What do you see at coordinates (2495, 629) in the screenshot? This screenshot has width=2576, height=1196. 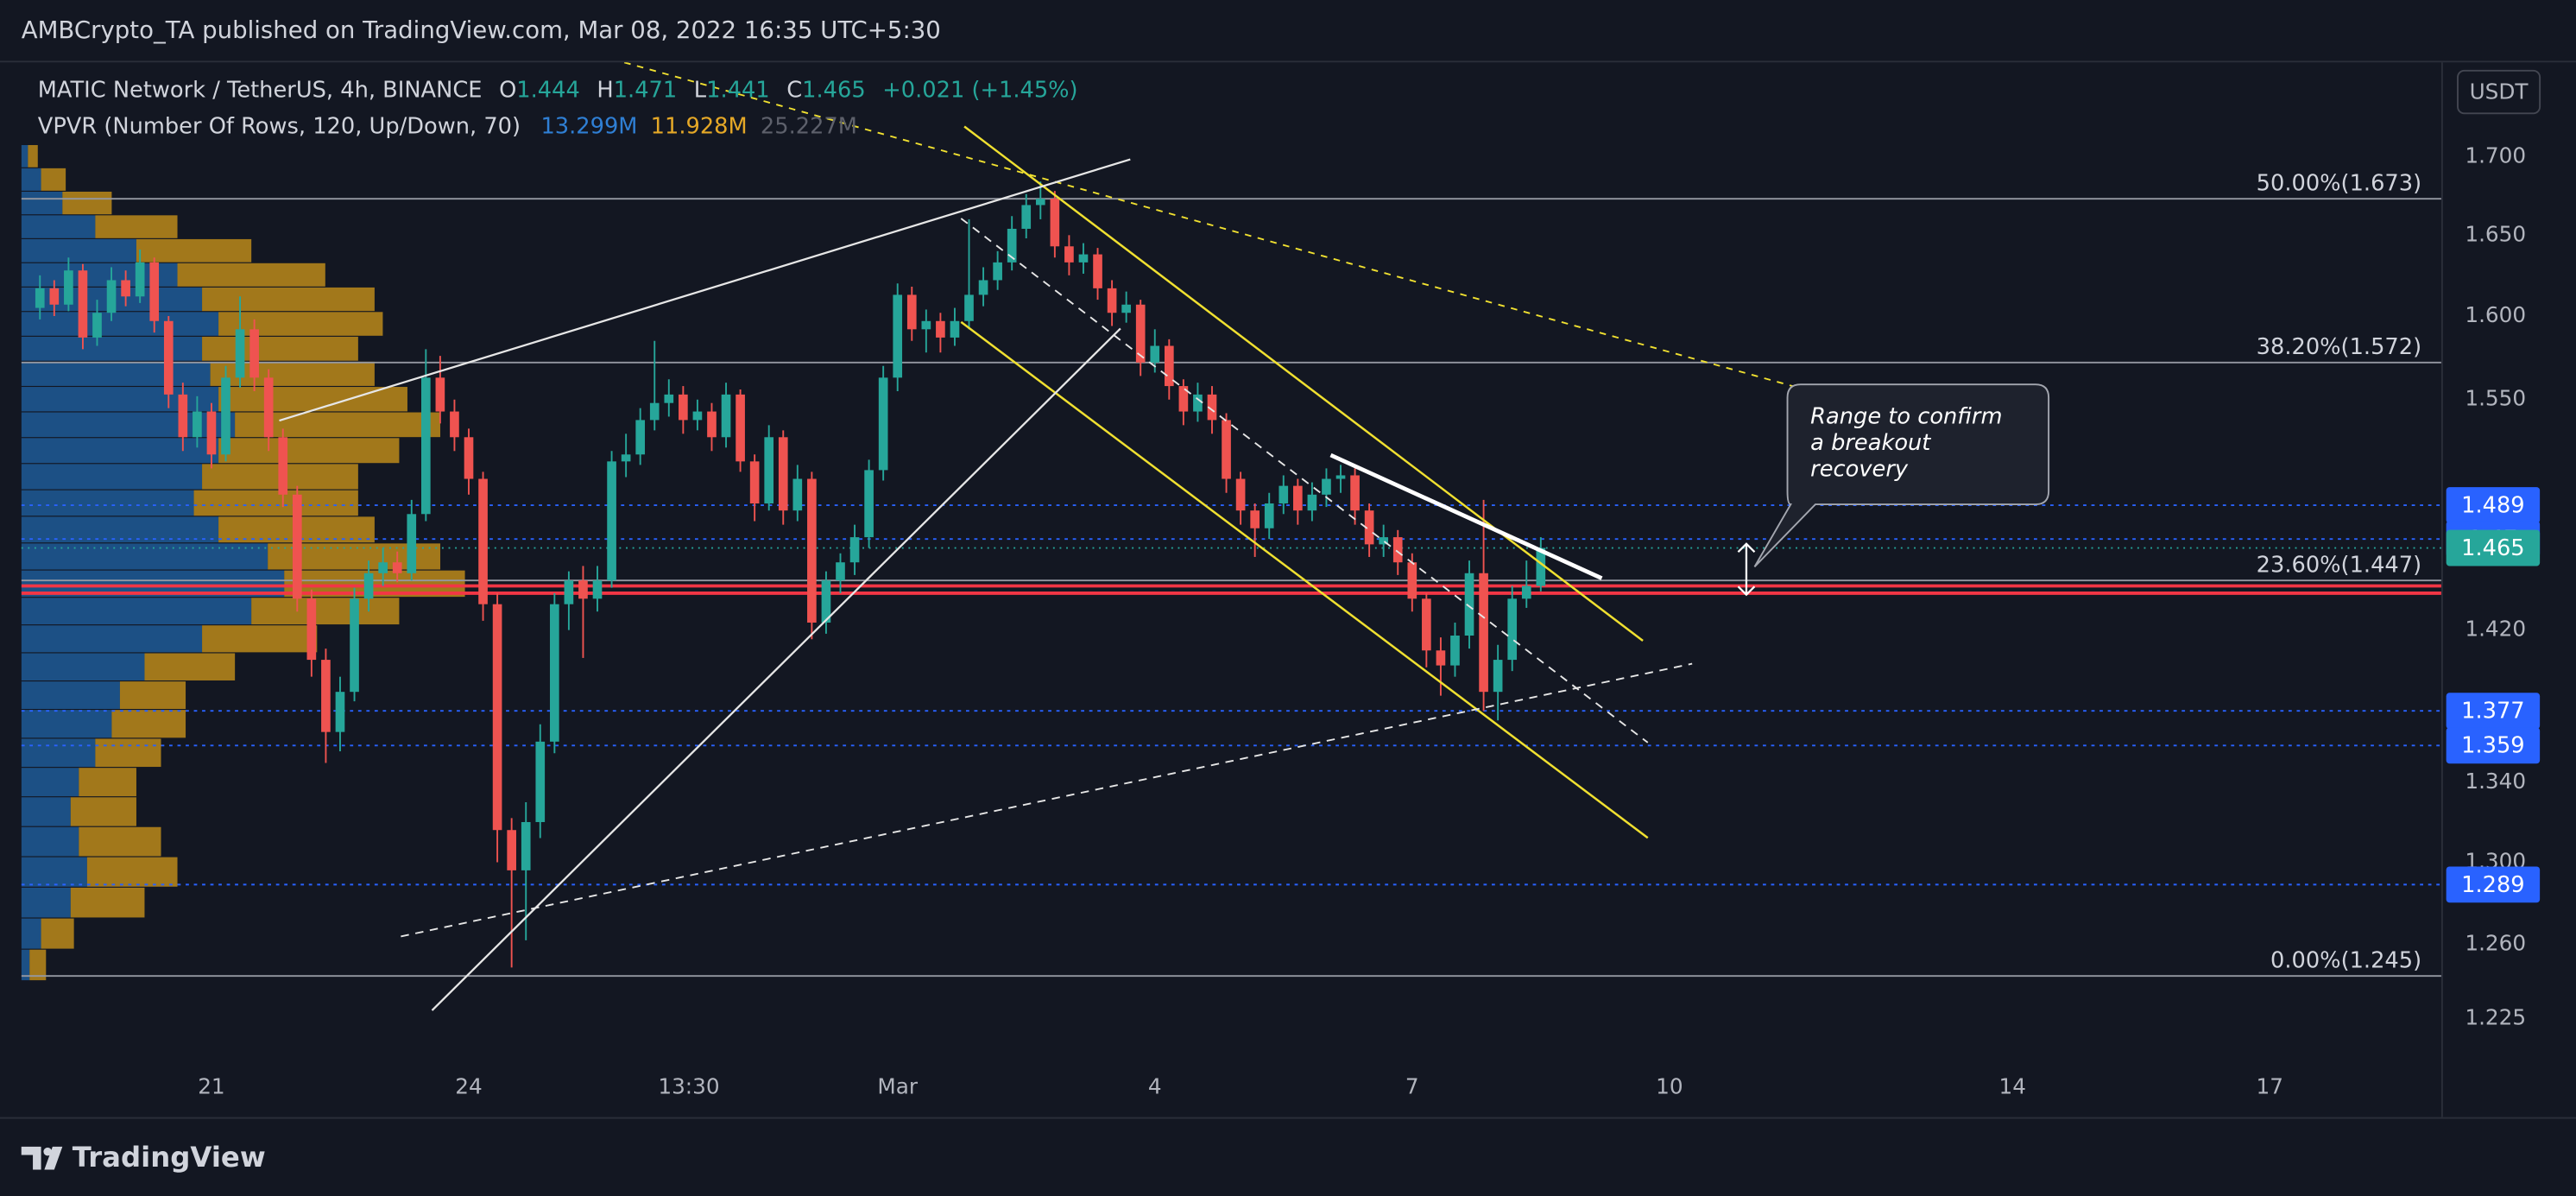 I see `y-tick-label: 1.420` at bounding box center [2495, 629].